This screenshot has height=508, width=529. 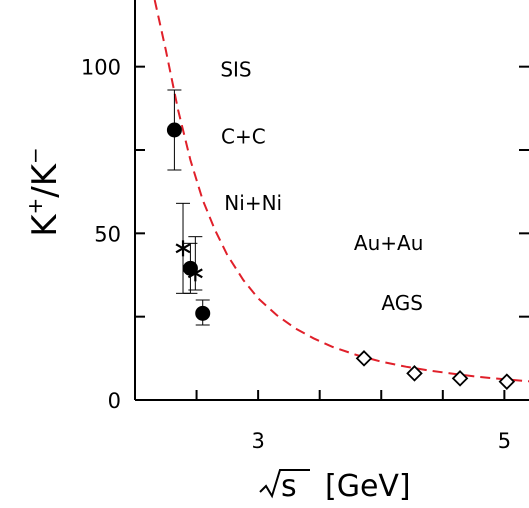 What do you see at coordinates (402, 303) in the screenshot?
I see `annotation-ags: AGS` at bounding box center [402, 303].